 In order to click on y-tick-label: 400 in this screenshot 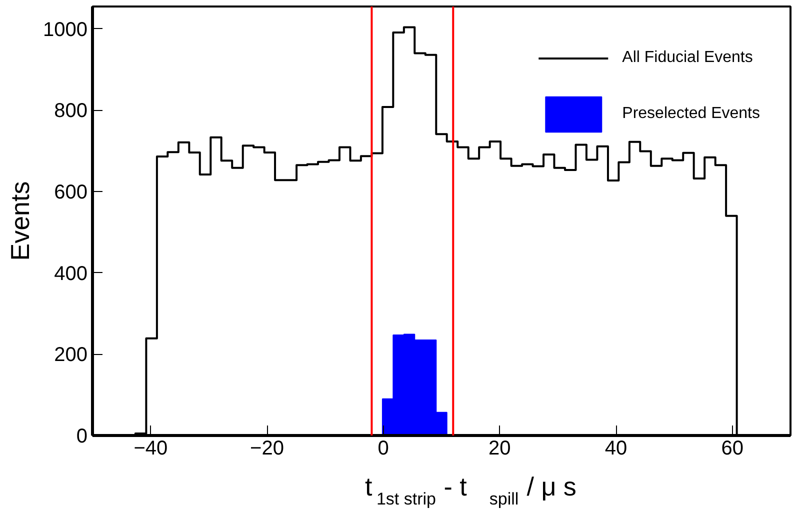, I will do `click(71, 273)`.